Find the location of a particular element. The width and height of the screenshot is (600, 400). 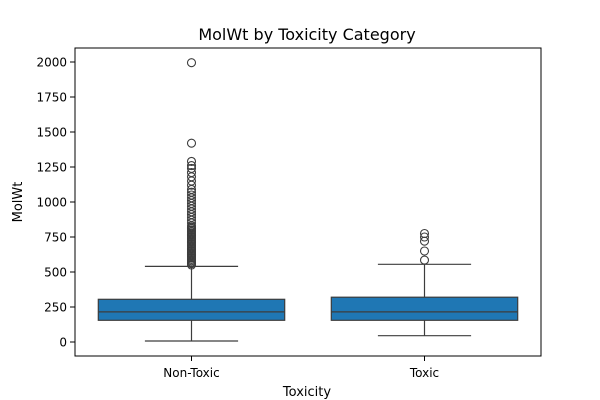

x-tick-label: Toxic is located at coordinates (424, 373).